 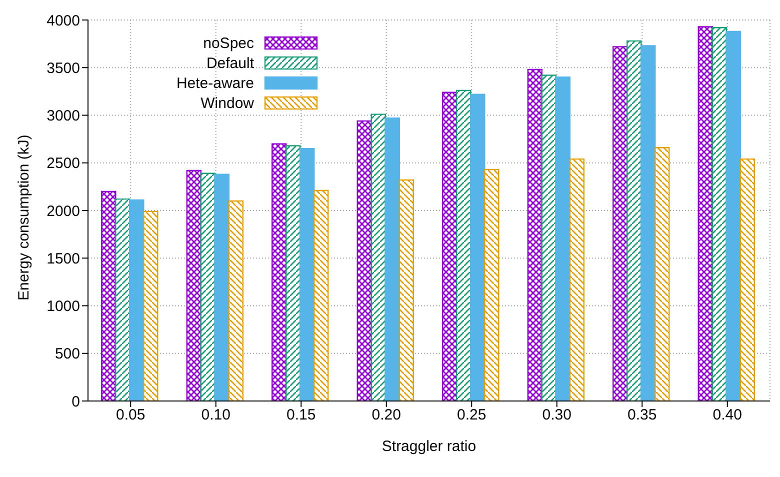 What do you see at coordinates (227, 103) in the screenshot?
I see `legend-label: Window` at bounding box center [227, 103].